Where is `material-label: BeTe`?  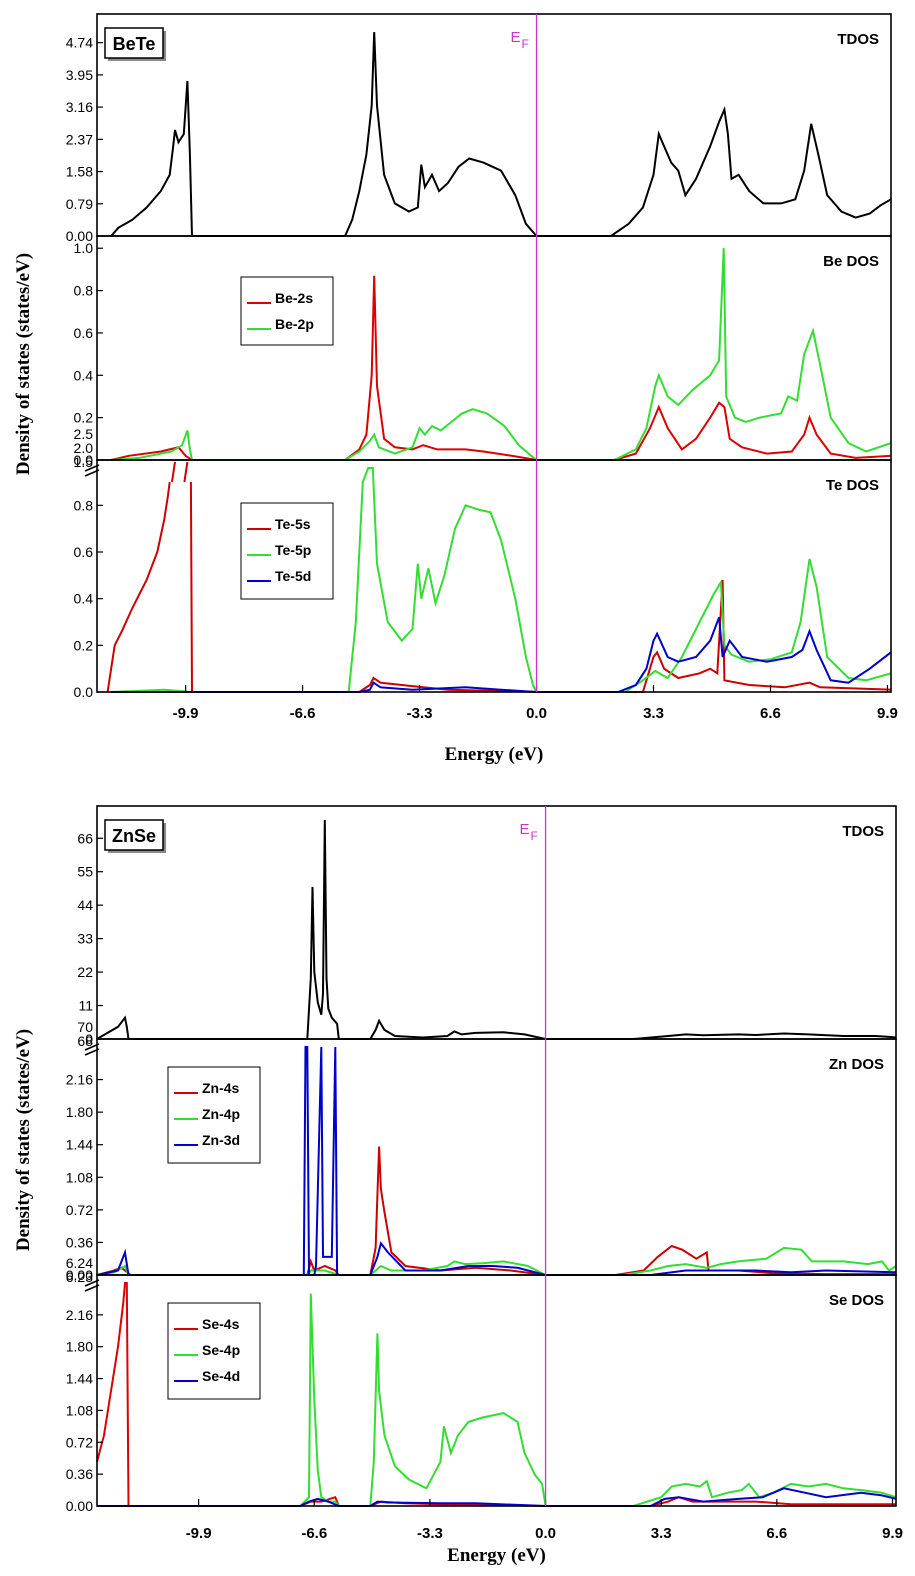
material-label: BeTe is located at coordinates (134, 44).